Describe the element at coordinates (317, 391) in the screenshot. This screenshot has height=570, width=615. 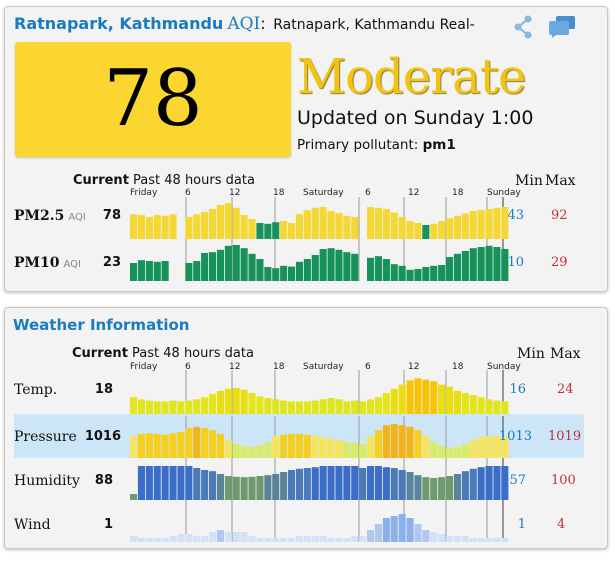
I see `temp-chart` at that location.